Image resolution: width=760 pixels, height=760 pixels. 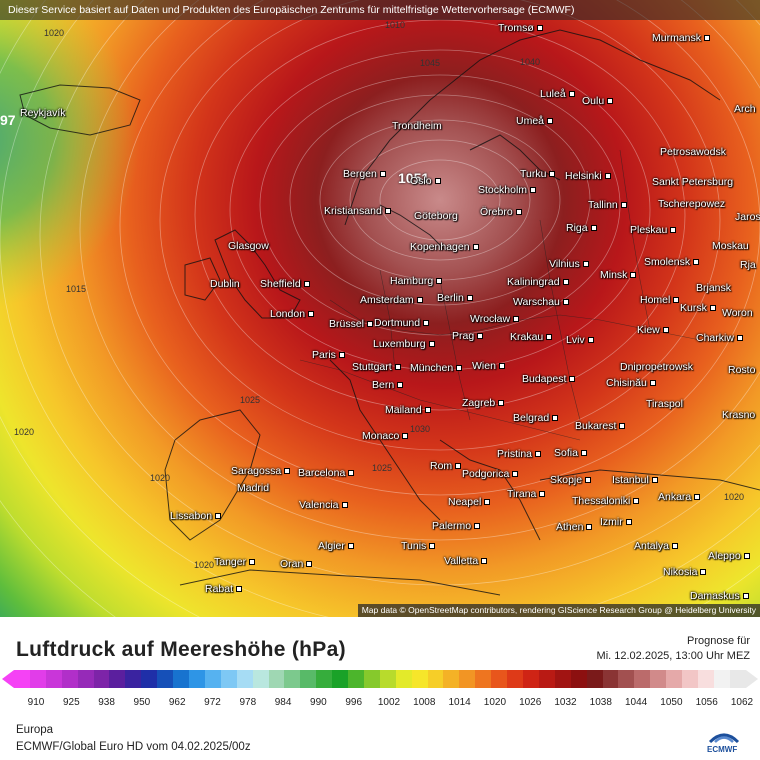 What do you see at coordinates (418, 546) in the screenshot?
I see `city-label: Tunis` at bounding box center [418, 546].